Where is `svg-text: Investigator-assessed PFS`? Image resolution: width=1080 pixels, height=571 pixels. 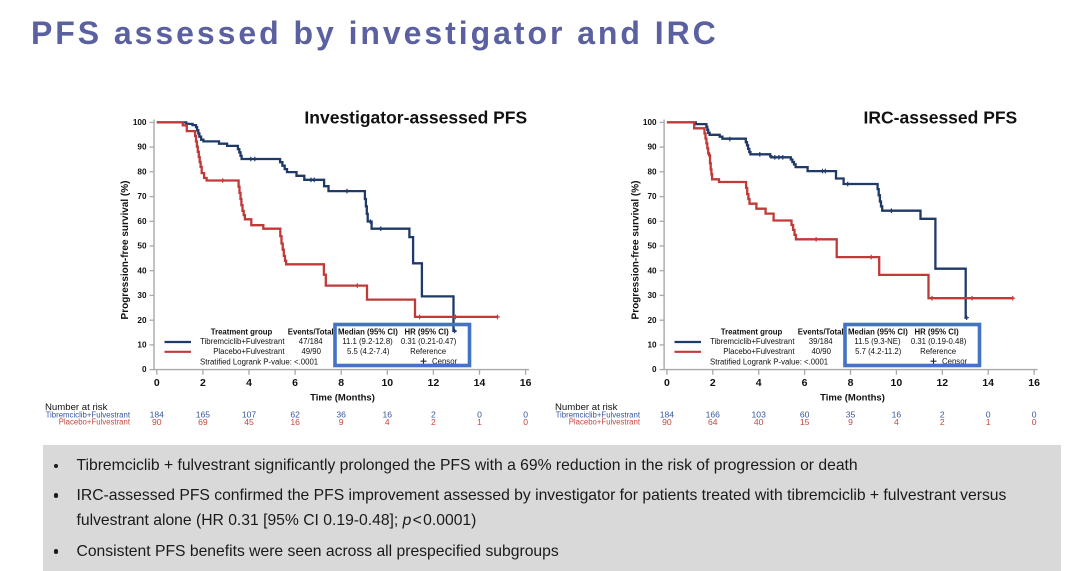 svg-text: Investigator-assessed PFS is located at coordinates (415, 118).